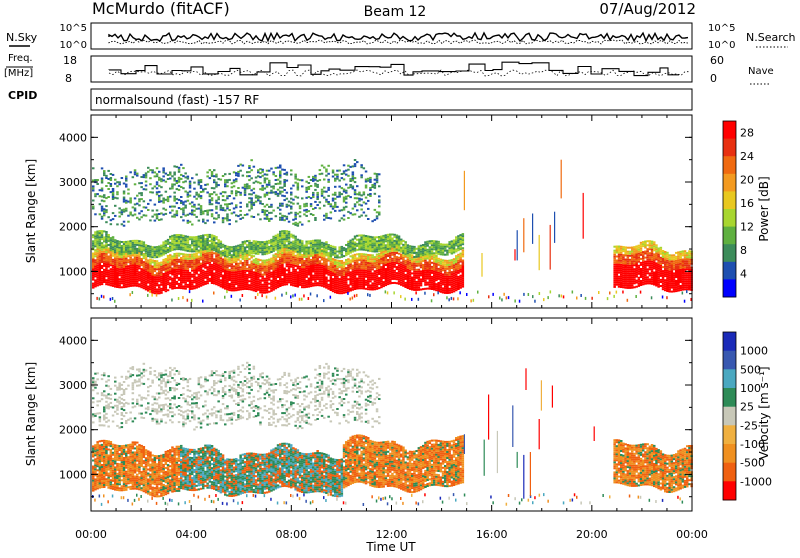 The height and width of the screenshot is (558, 800). What do you see at coordinates (258, 294) in the screenshot?
I see `near-range-cell` at bounding box center [258, 294].